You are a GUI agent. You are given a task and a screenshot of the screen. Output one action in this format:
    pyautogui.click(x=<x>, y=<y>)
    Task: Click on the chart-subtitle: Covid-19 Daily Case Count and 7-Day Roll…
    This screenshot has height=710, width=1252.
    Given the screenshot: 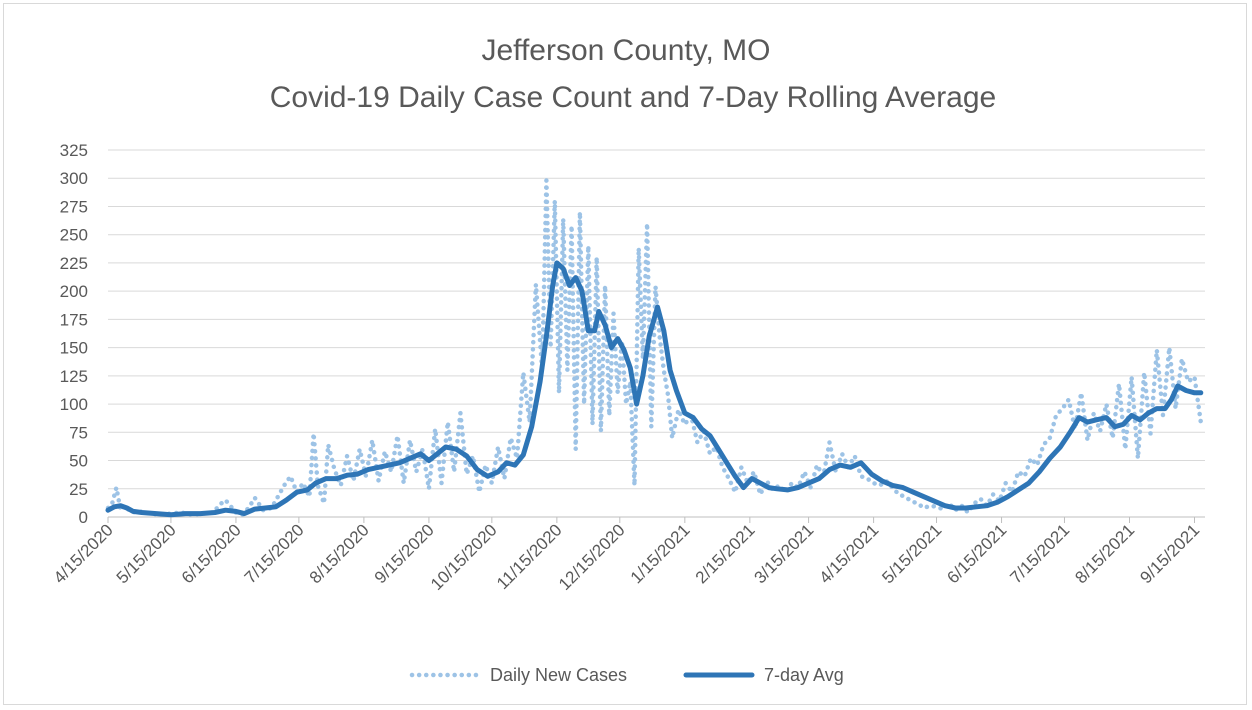 What is the action you would take?
    pyautogui.click(x=633, y=97)
    